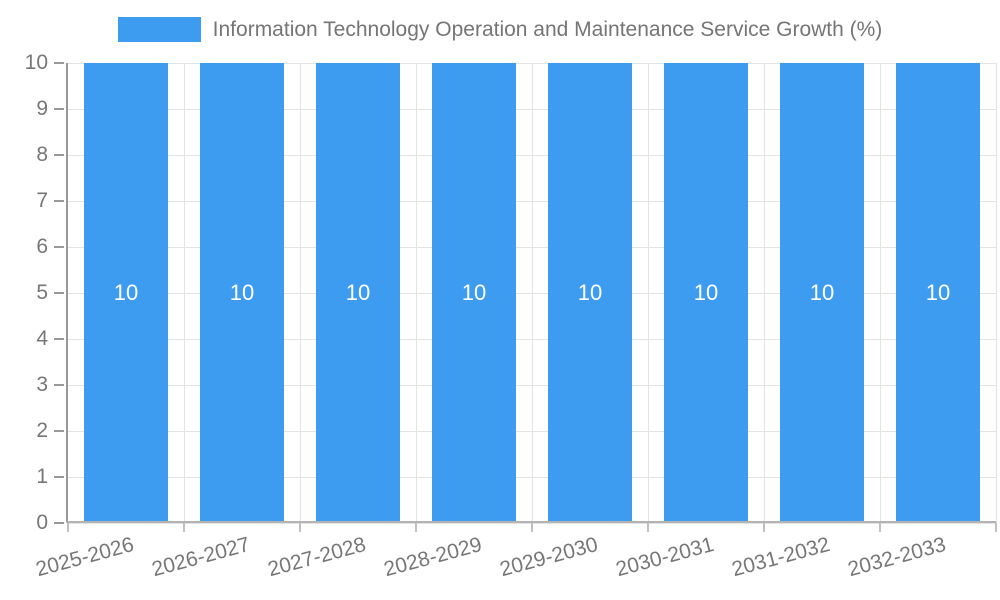  What do you see at coordinates (42, 384) in the screenshot?
I see `y-axis-tick-label: 3` at bounding box center [42, 384].